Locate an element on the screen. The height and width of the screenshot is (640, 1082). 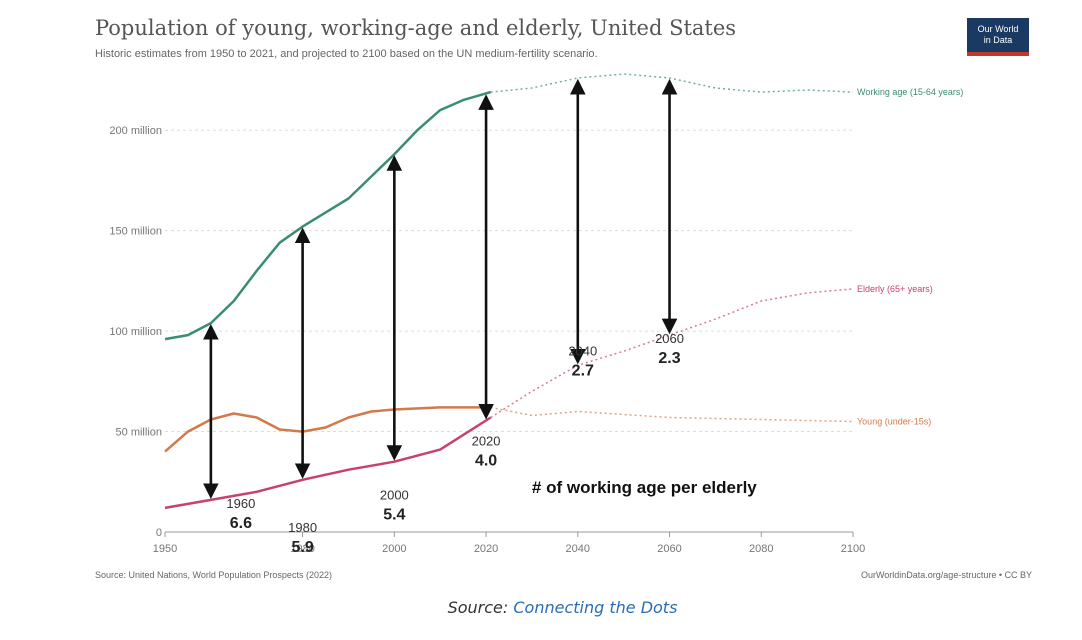
x-tick-label: 1950 is located at coordinates (165, 549).